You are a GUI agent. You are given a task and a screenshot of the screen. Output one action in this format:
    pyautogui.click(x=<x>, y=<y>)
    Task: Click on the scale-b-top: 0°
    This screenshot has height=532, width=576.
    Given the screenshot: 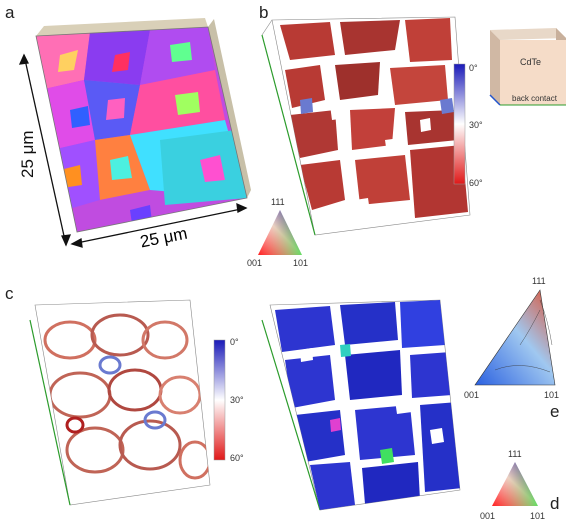 What is the action you would take?
    pyautogui.click(x=473, y=68)
    